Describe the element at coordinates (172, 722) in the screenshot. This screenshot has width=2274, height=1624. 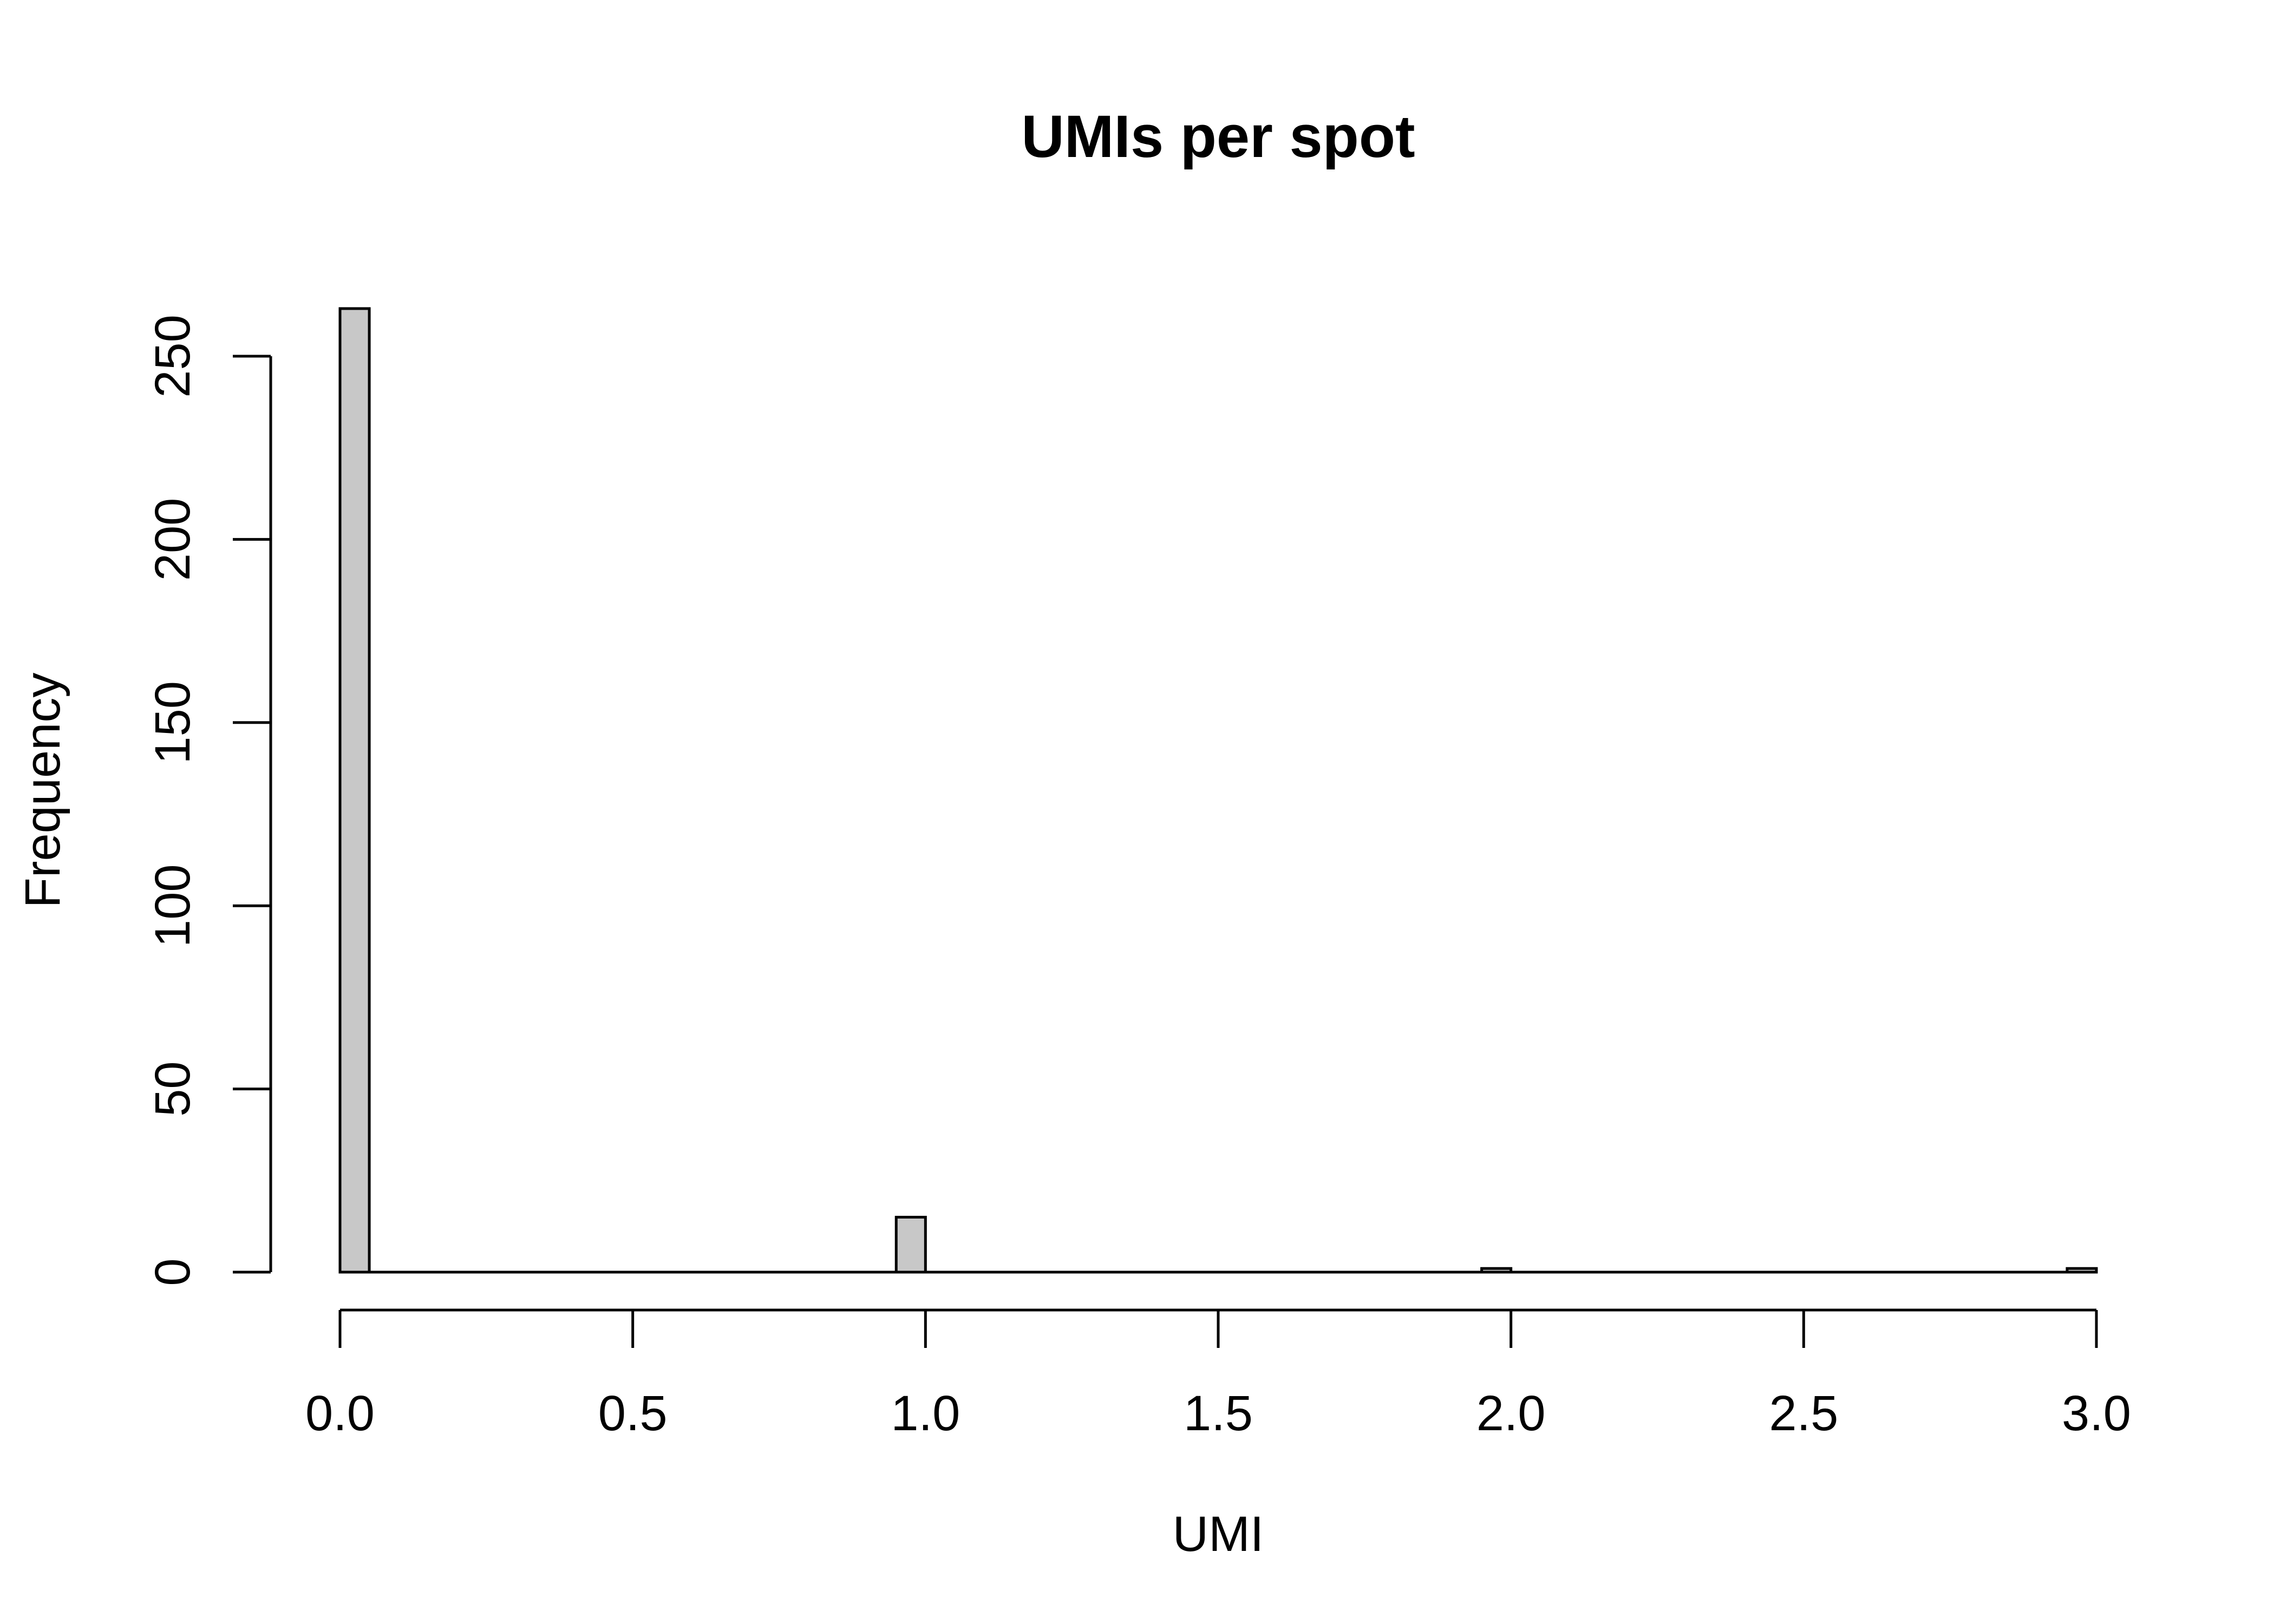
I see `y-tick-label-3: 150` at that location.